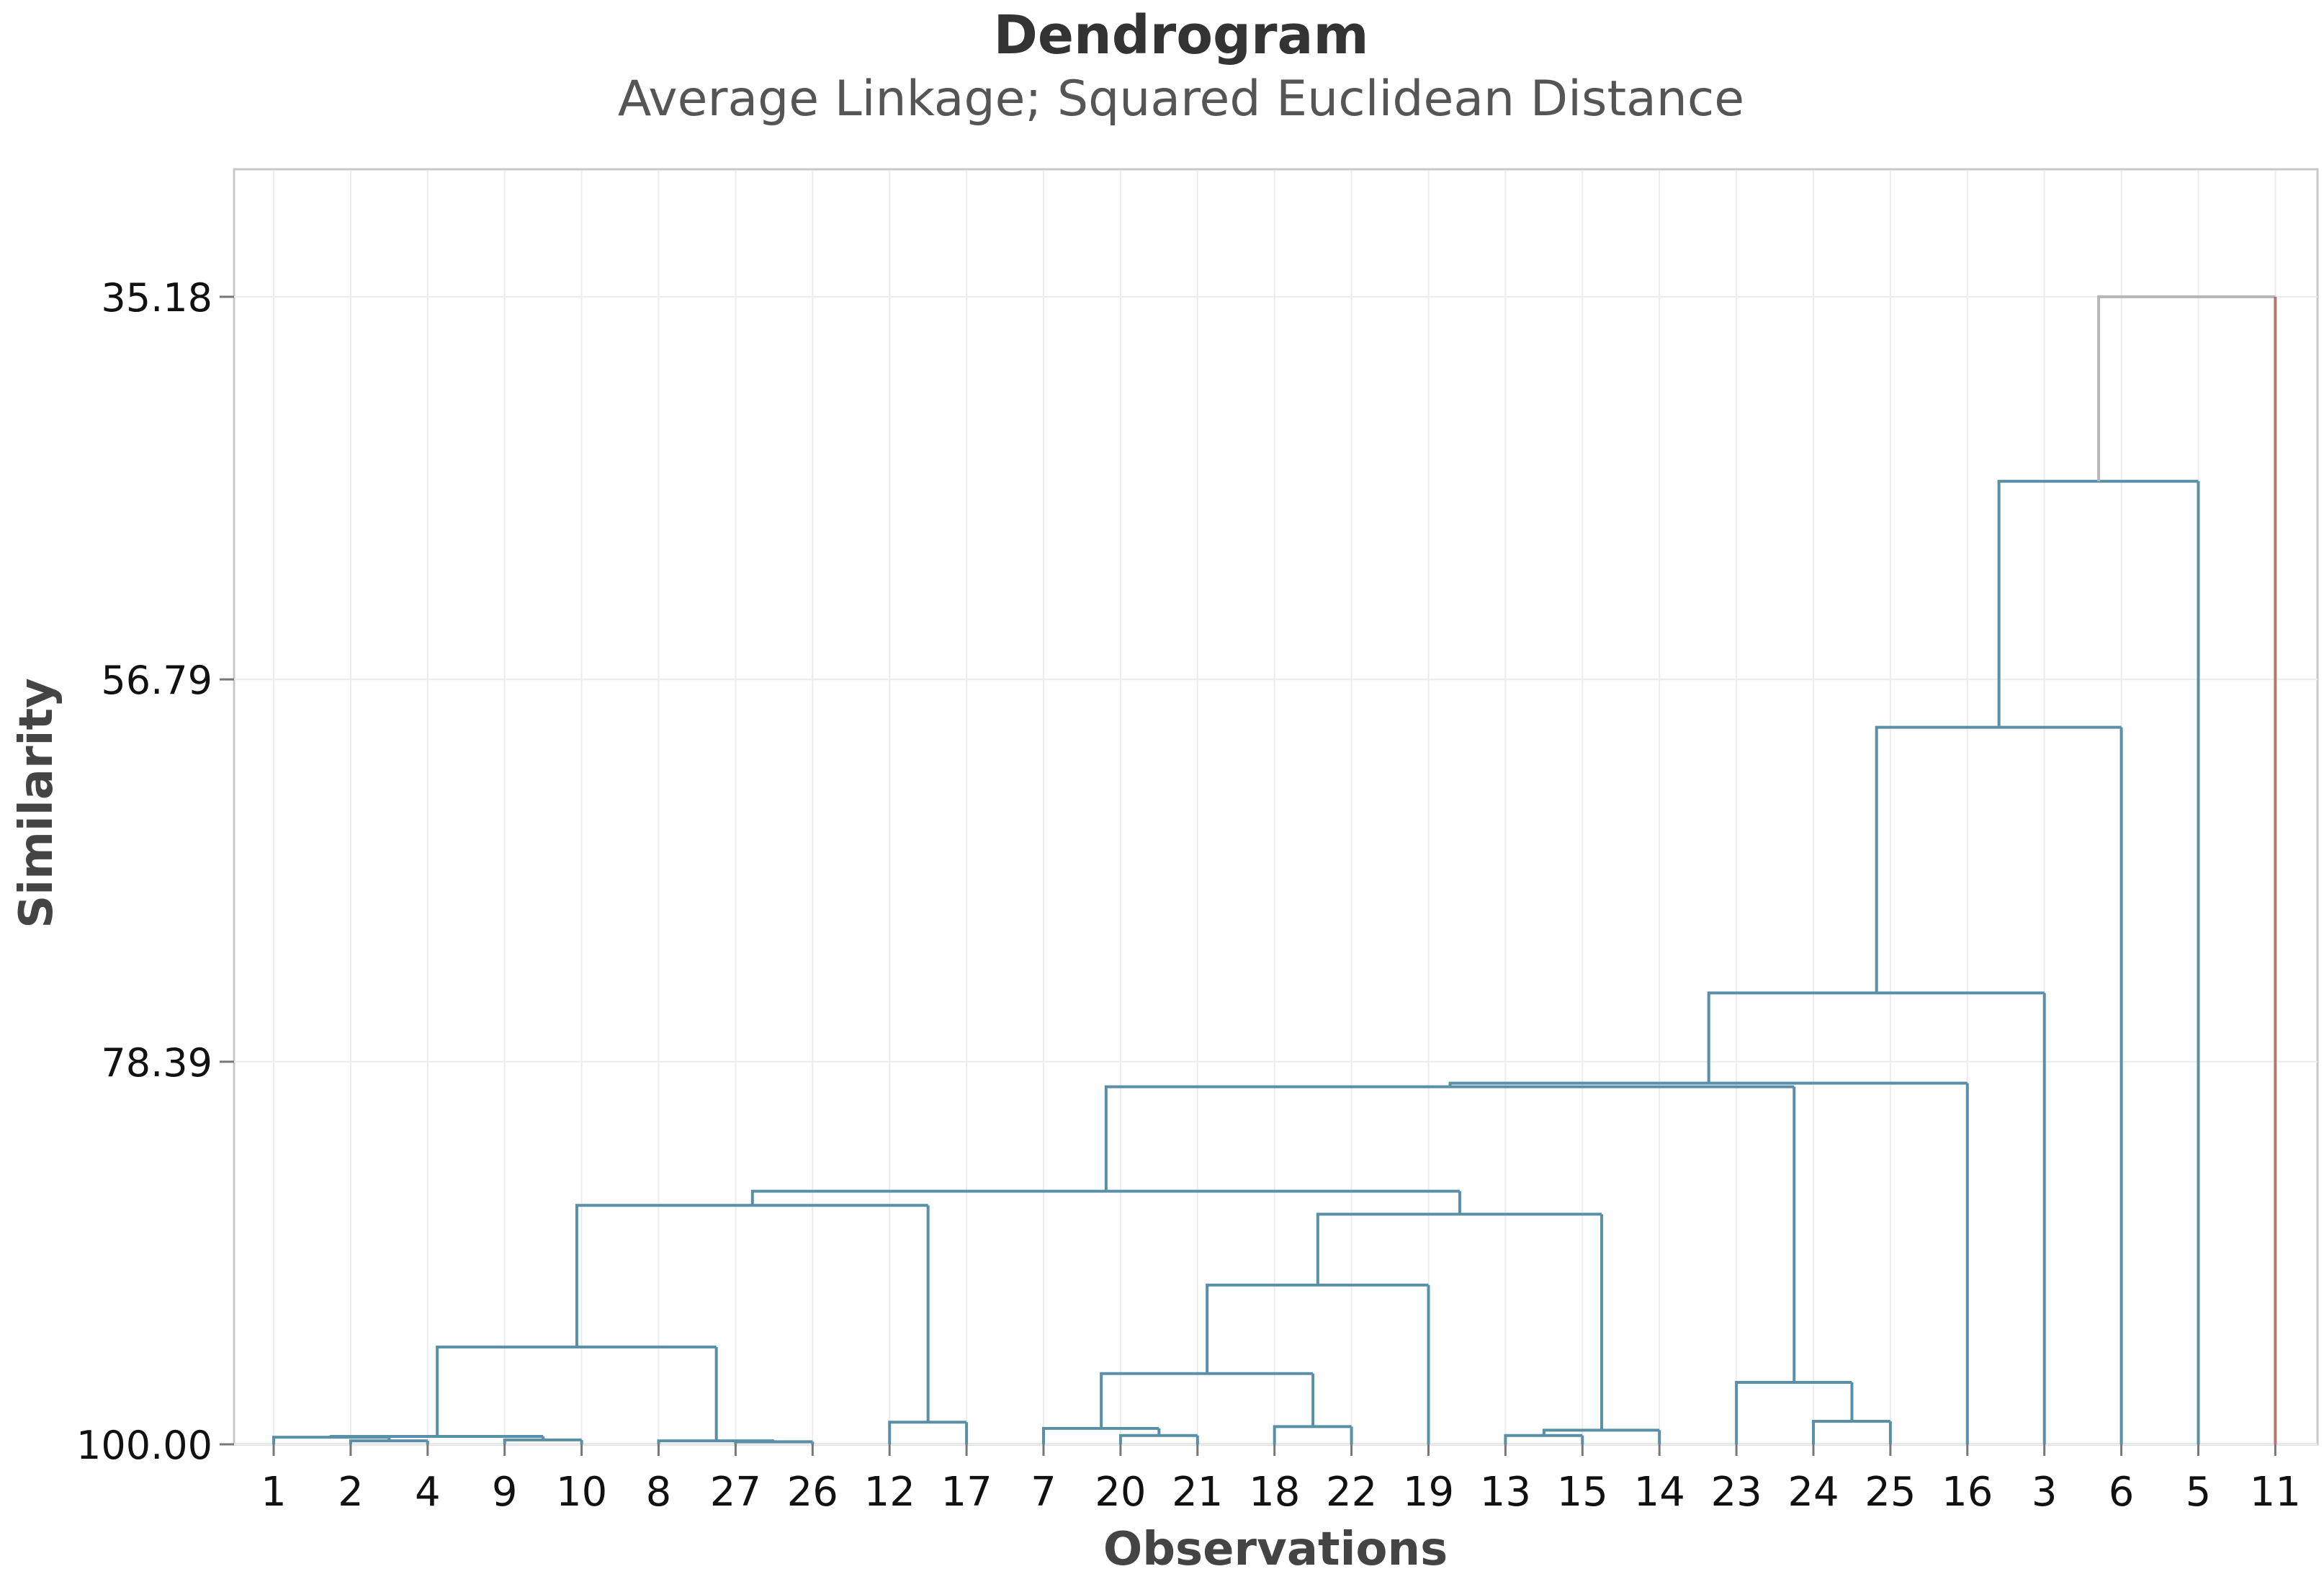 The width and height of the screenshot is (2324, 1574). What do you see at coordinates (581, 1492) in the screenshot?
I see `x-tick-label: 10` at bounding box center [581, 1492].